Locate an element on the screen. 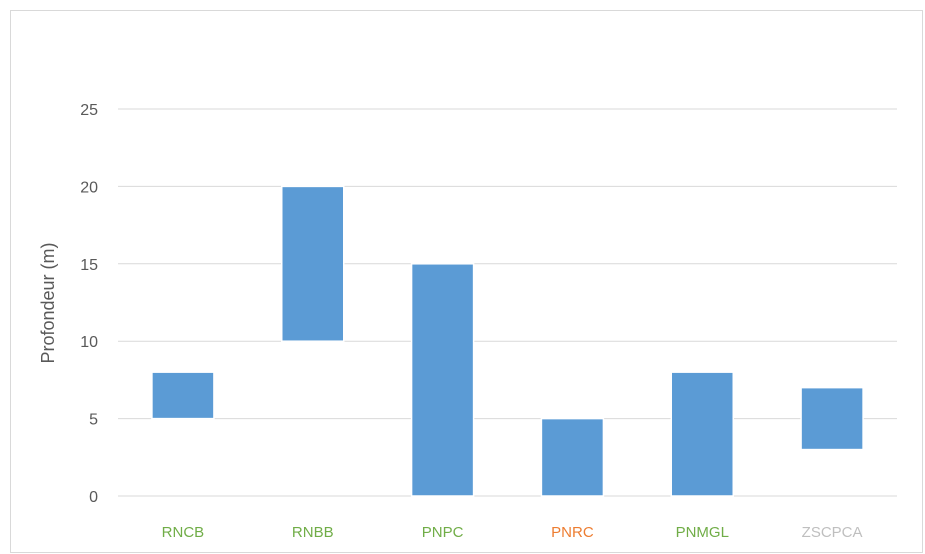 Image resolution: width=925 pixels, height=554 pixels. category-labels: RNCB RNBB PNPC PNRC PNMGL ZSCPCA is located at coordinates (512, 532).